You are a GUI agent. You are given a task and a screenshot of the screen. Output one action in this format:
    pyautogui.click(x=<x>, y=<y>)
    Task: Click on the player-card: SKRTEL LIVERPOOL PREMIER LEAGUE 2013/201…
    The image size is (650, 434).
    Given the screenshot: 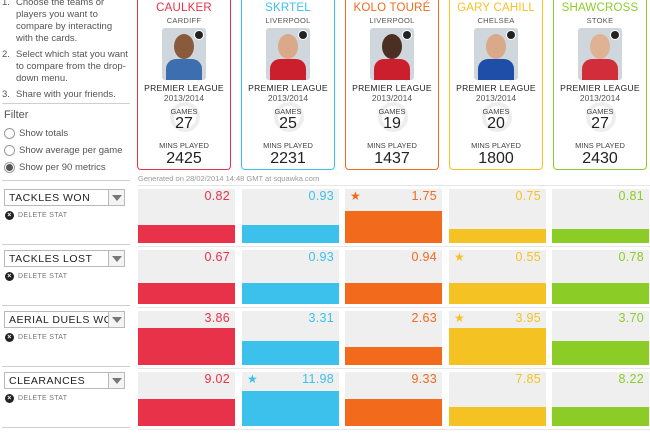 What is the action you would take?
    pyautogui.click(x=288, y=85)
    